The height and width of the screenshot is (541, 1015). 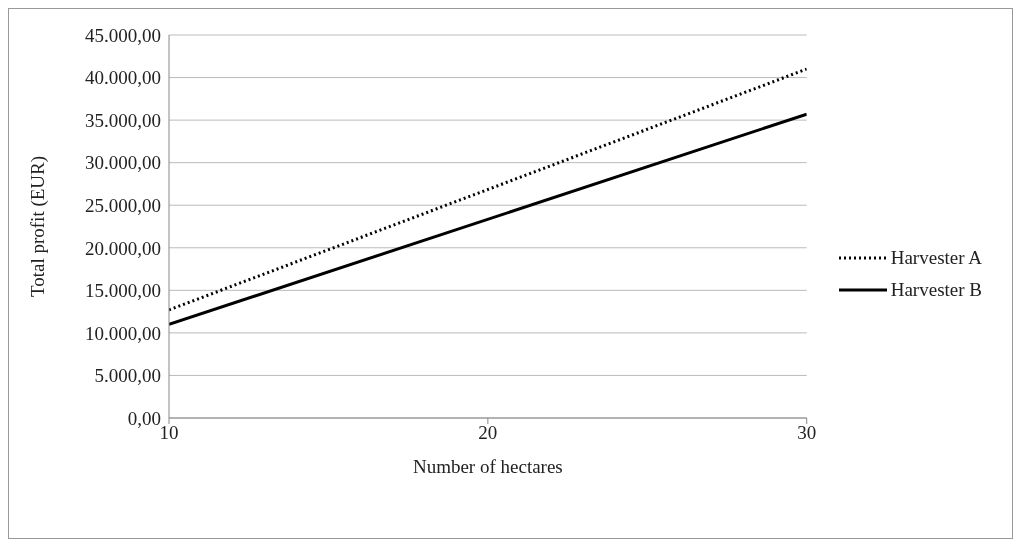 What do you see at coordinates (127, 376) in the screenshot?
I see `y-tick-label: 5.000,00` at bounding box center [127, 376].